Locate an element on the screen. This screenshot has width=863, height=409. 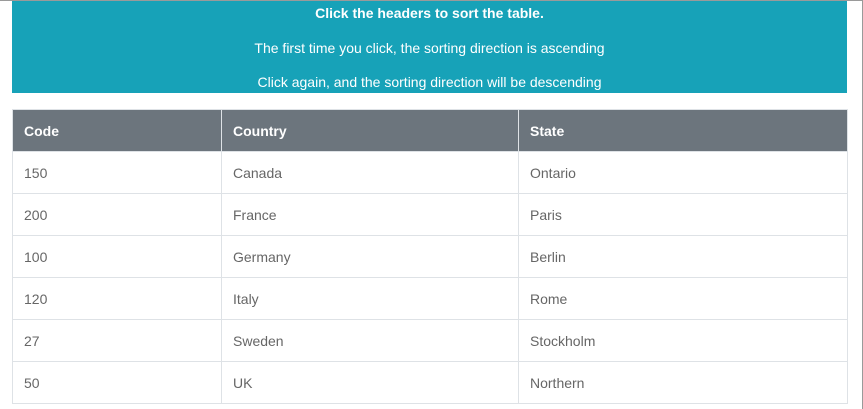
cell-code: 100 is located at coordinates (117, 256).